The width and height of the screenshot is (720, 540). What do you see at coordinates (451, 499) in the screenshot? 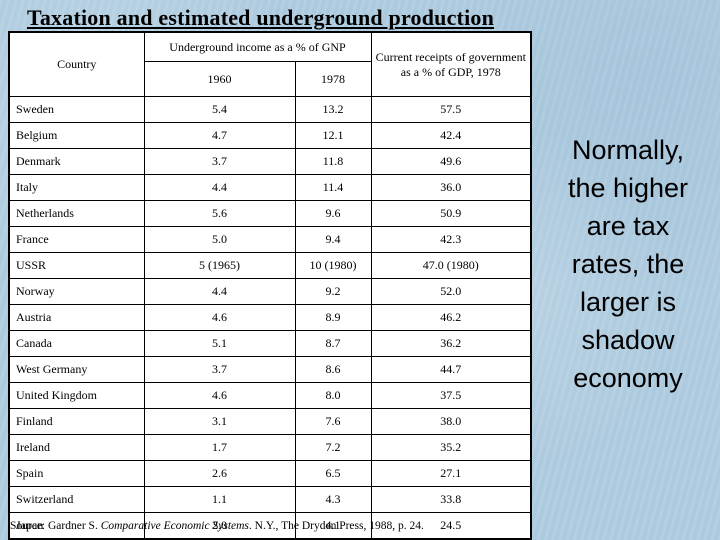
I see `cell-receipts: 33.8` at bounding box center [451, 499].